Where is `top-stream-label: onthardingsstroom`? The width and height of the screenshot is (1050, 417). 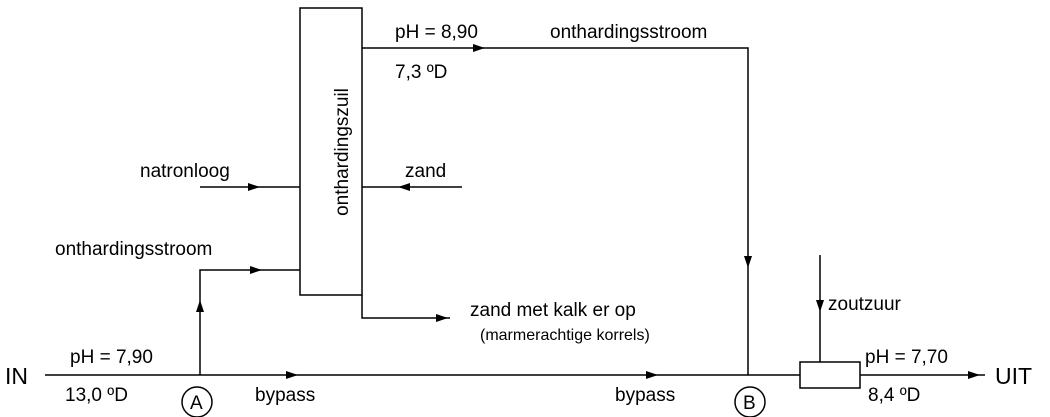
top-stream-label: onthardingsstroom is located at coordinates (628, 32).